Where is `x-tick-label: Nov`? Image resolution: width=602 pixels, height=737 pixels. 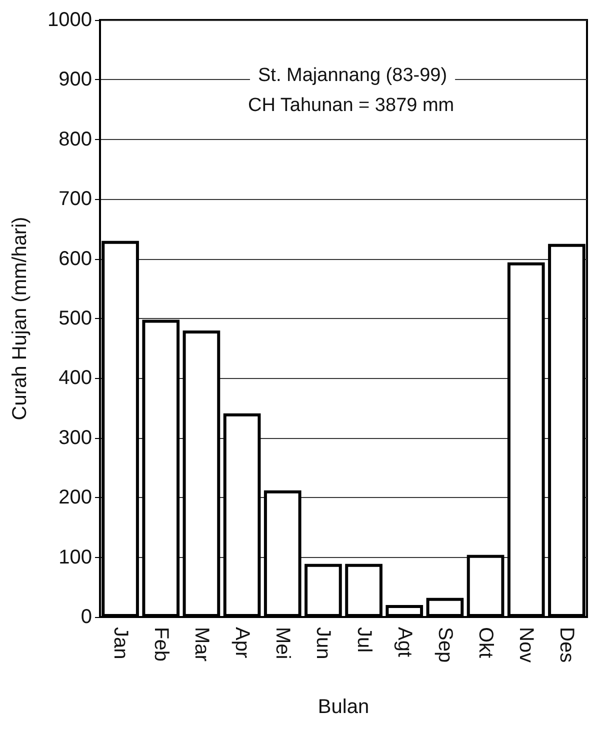 x-tick-label: Nov is located at coordinates (526, 645).